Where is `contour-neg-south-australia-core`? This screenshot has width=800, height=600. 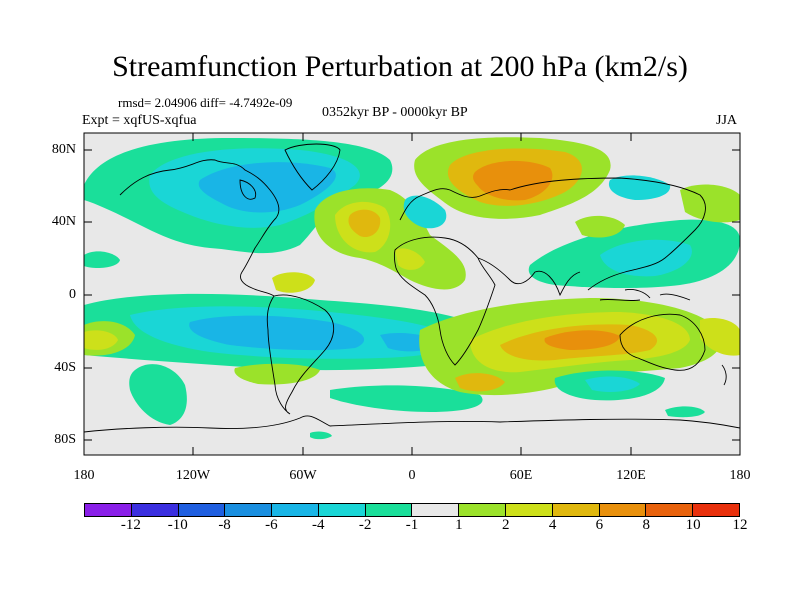
contour-neg-south-australia-core is located at coordinates (612, 384).